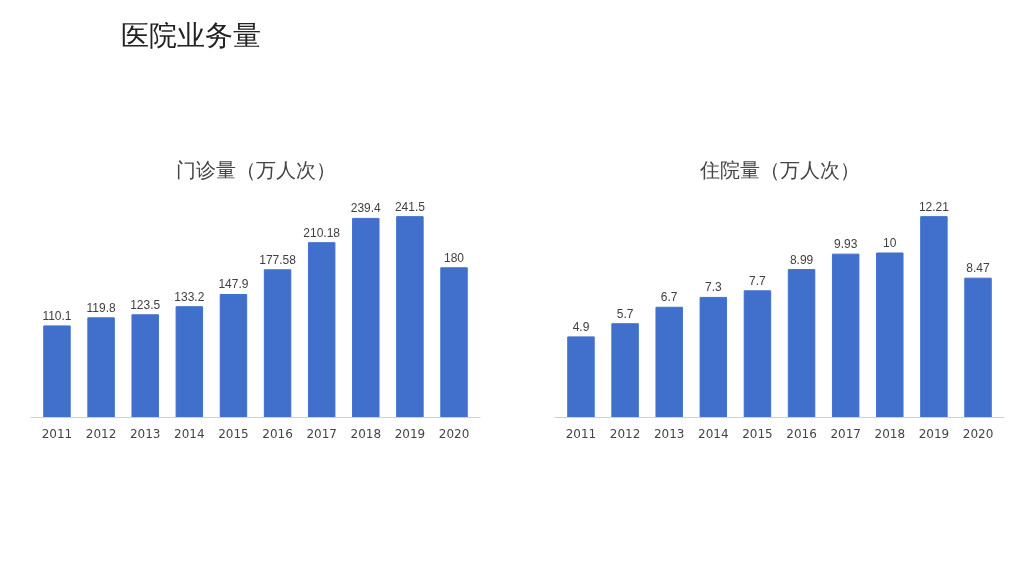 This screenshot has height=576, width=1024. I want to click on data-label: 6.7, so click(669, 297).